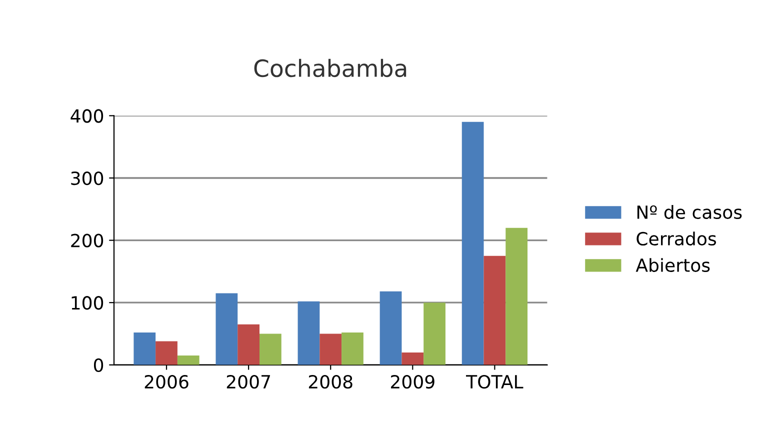 This screenshot has width=760, height=445. What do you see at coordinates (166, 381) in the screenshot?
I see `x-tick-label: 2006` at bounding box center [166, 381].